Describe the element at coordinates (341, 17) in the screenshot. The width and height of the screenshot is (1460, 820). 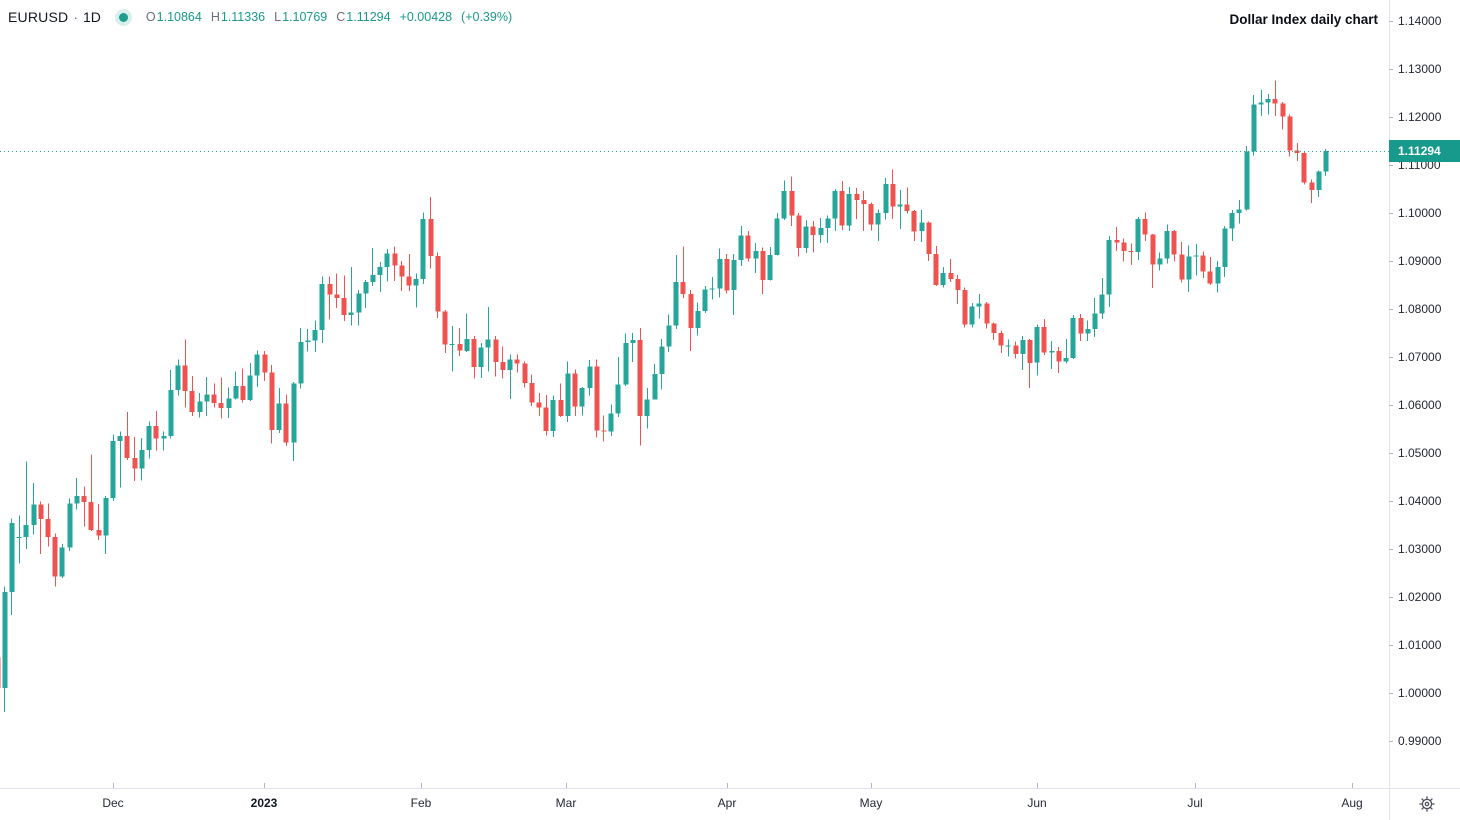
I see `close-label: C` at that location.